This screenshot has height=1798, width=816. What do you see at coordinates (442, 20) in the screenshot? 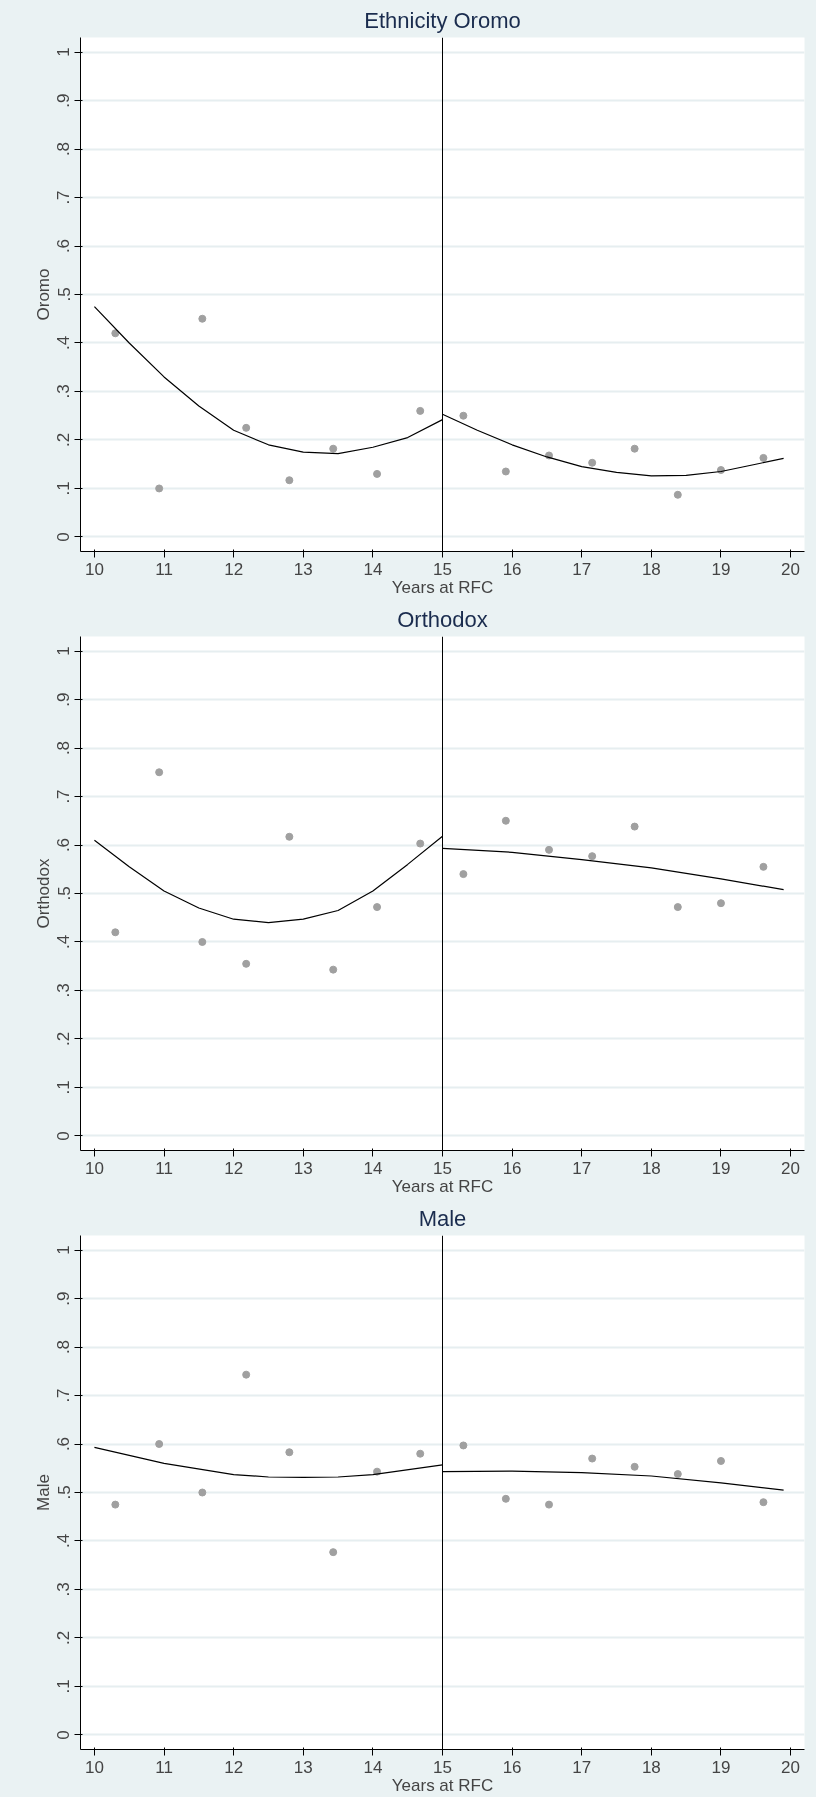
I see `chart-title: Ethnicity Oromo` at bounding box center [442, 20].